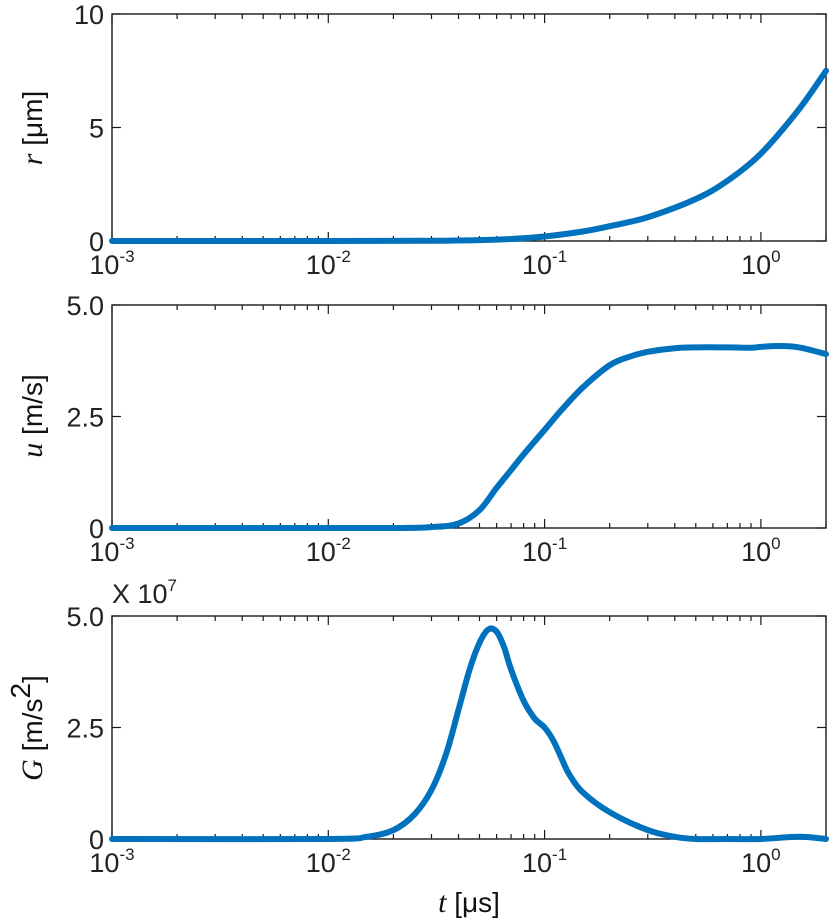 The height and width of the screenshot is (922, 830). What do you see at coordinates (27, 728) in the screenshot?
I see `y-axis-label: G [m/s2]` at bounding box center [27, 728].